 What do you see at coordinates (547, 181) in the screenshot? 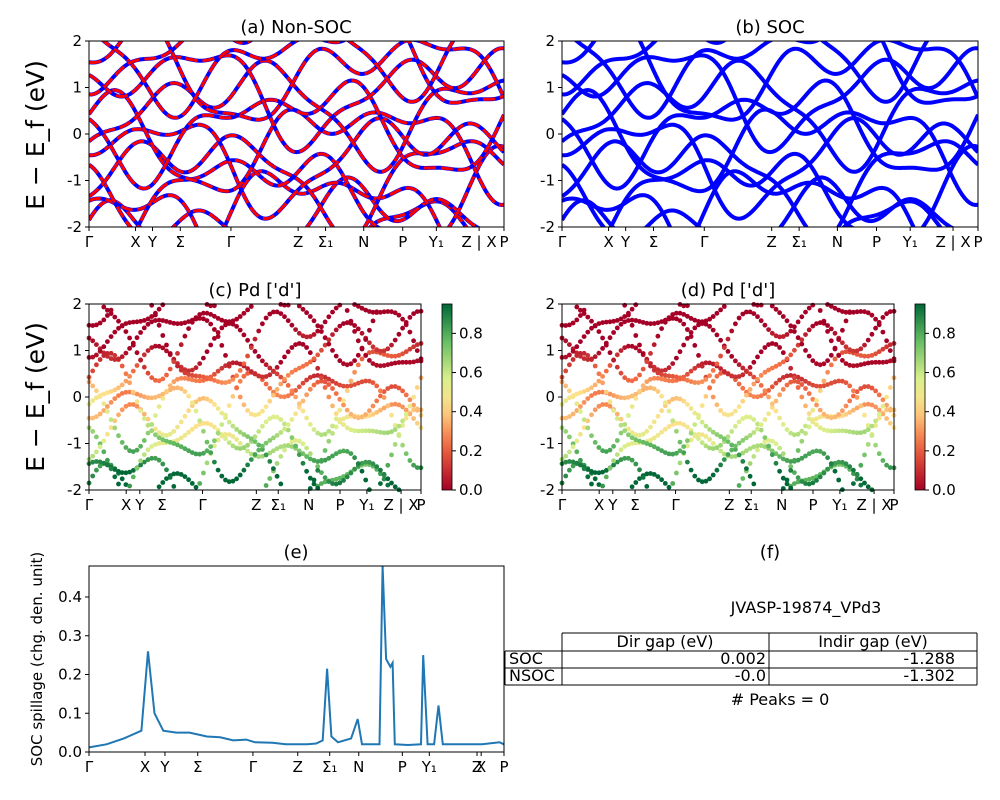
I see `ytick-label: -1` at bounding box center [547, 181].